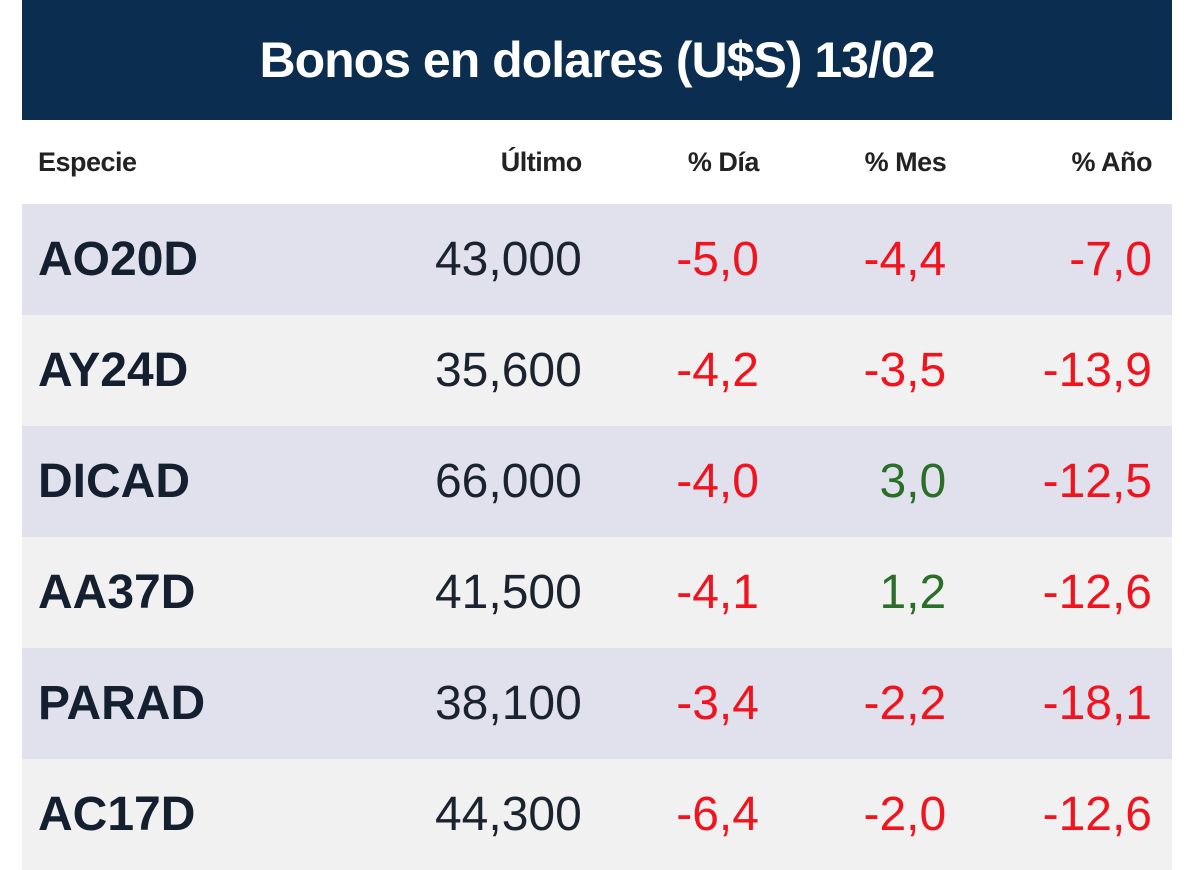 The width and height of the screenshot is (1200, 870). I want to click on cell-dia: -4,1, so click(670, 592).